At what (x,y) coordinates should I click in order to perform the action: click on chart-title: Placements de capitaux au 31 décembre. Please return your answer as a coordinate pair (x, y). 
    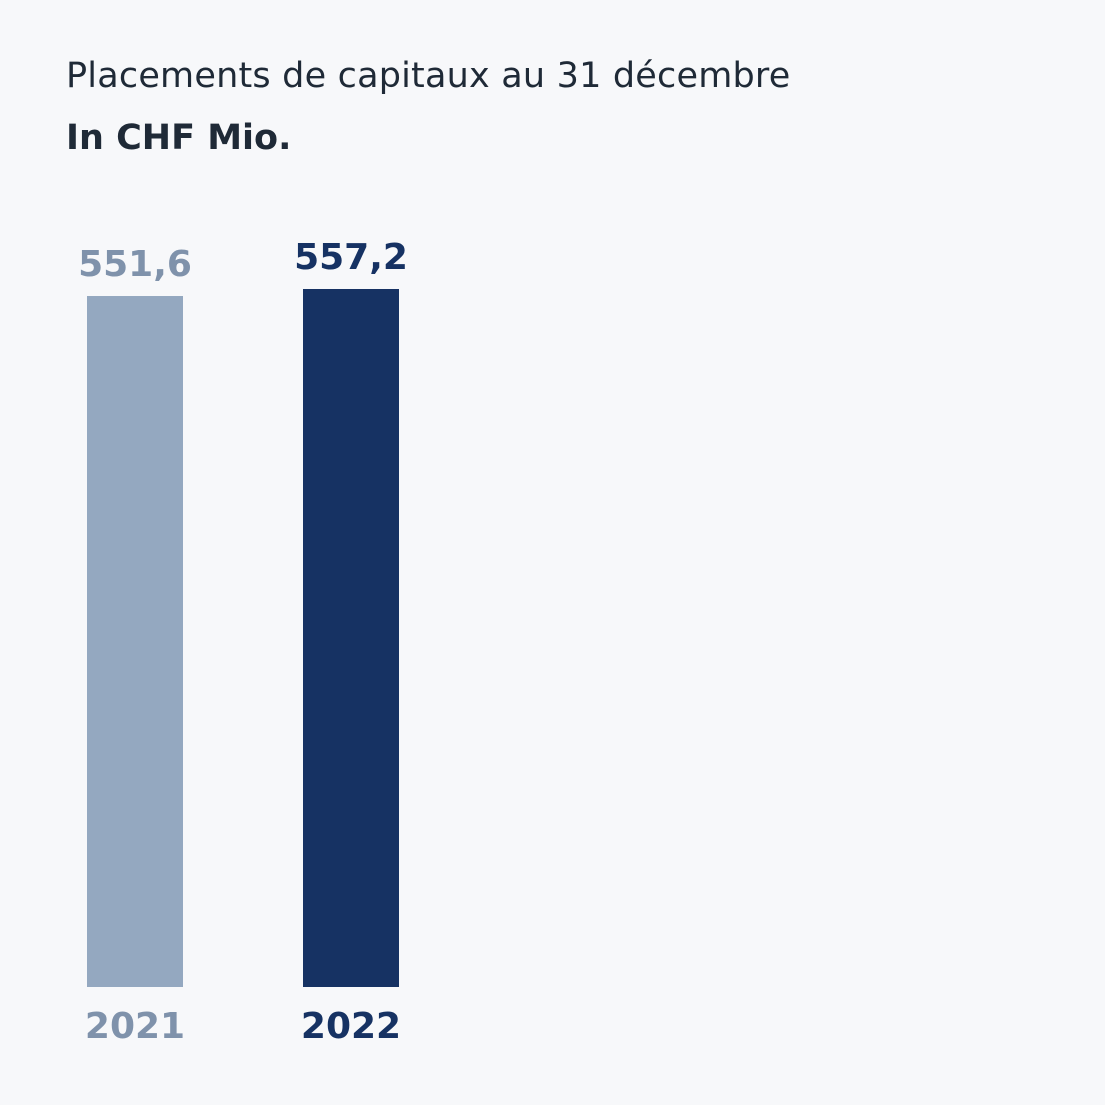
    Looking at the image, I should click on (428, 76).